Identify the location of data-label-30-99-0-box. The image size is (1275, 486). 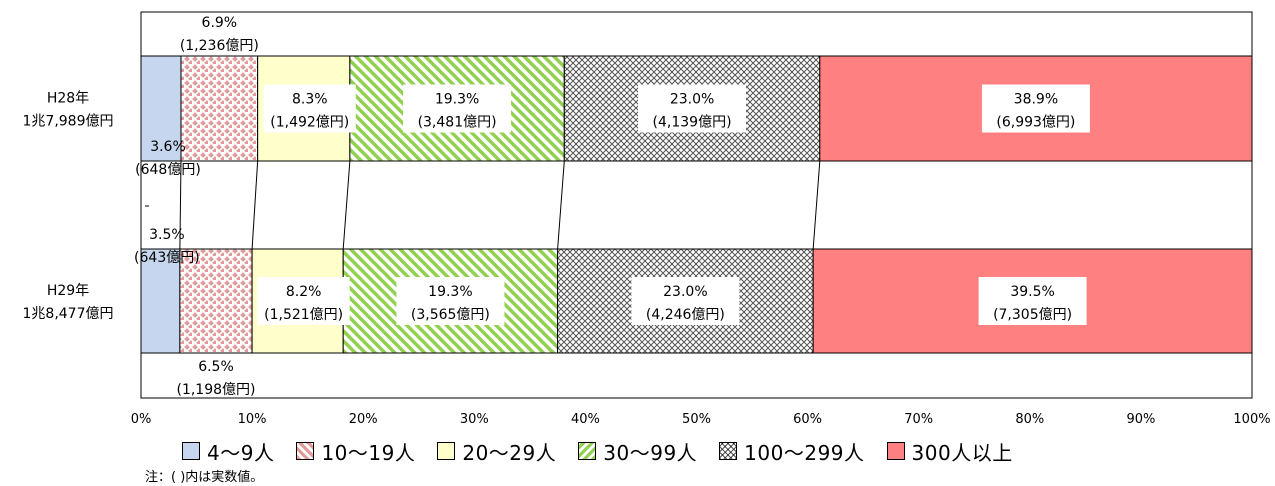
(457, 108).